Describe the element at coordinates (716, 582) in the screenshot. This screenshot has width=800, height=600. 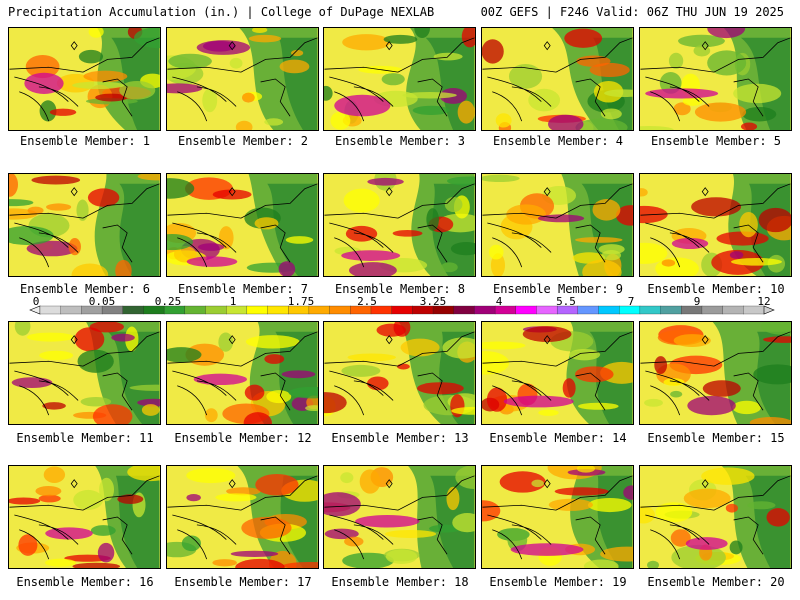
I see `panel-caption: Ensemble Member: 20` at that location.